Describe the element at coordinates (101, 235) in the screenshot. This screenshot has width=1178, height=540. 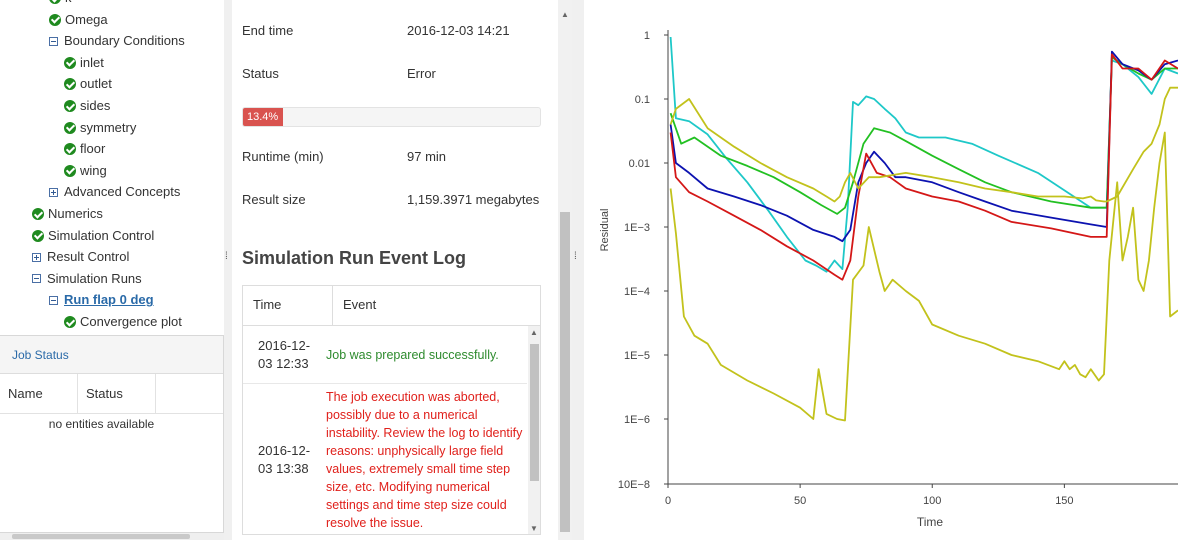
I see `tree-item-label: Simulation Control` at that location.